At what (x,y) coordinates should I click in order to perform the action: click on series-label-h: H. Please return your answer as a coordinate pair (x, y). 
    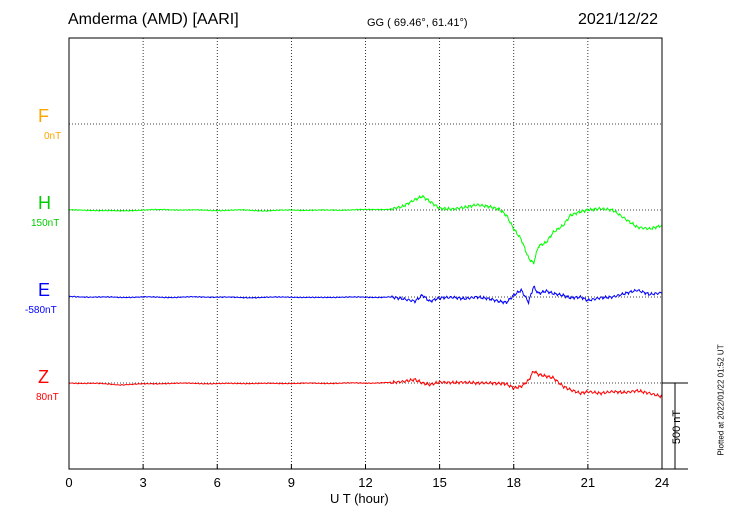
    Looking at the image, I should click on (44, 203).